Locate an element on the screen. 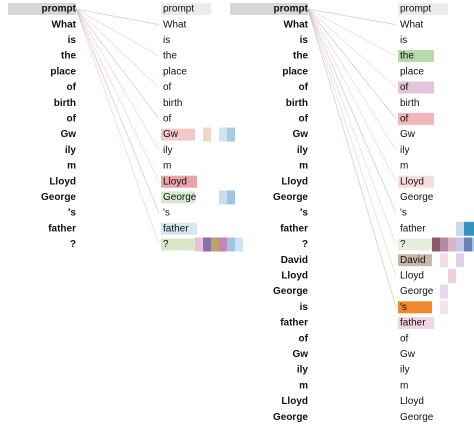  left-token: father is located at coordinates (62, 228).